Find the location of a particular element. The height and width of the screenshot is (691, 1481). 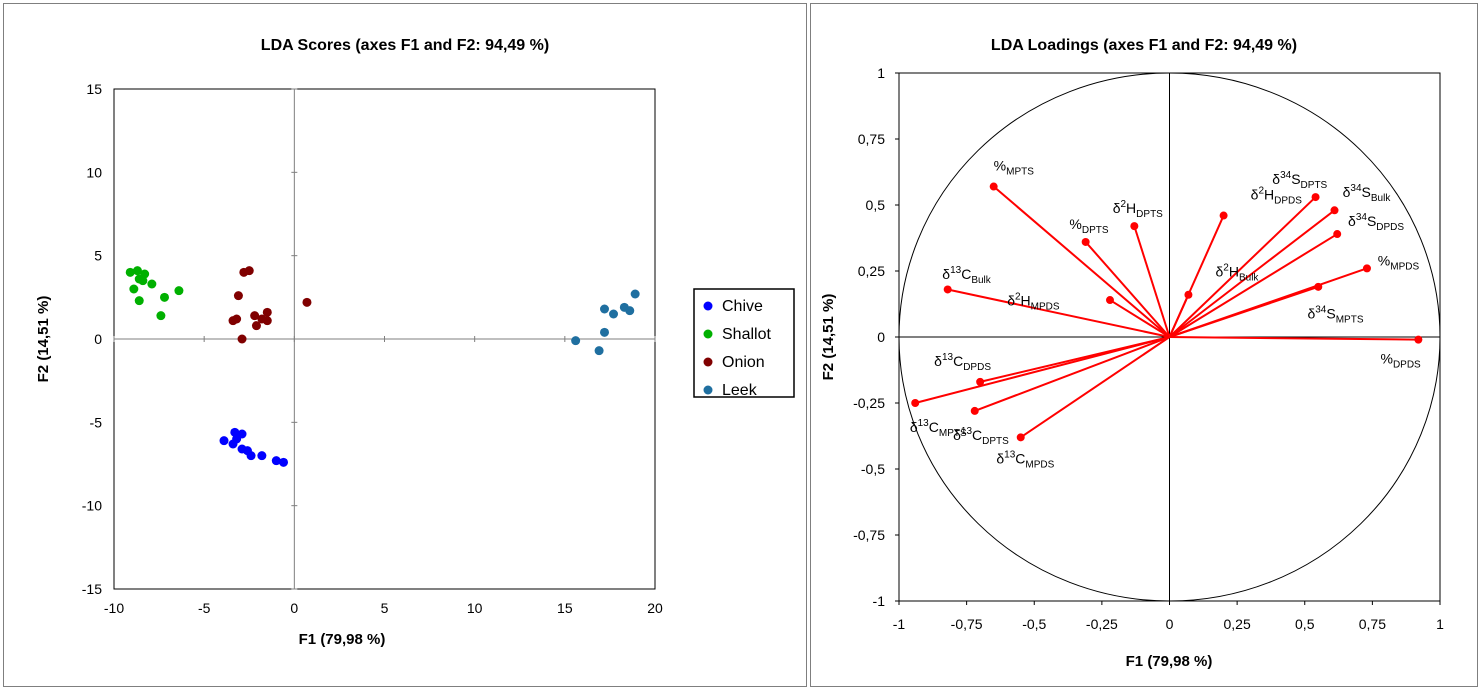

legend-marker-chive is located at coordinates (708, 306).